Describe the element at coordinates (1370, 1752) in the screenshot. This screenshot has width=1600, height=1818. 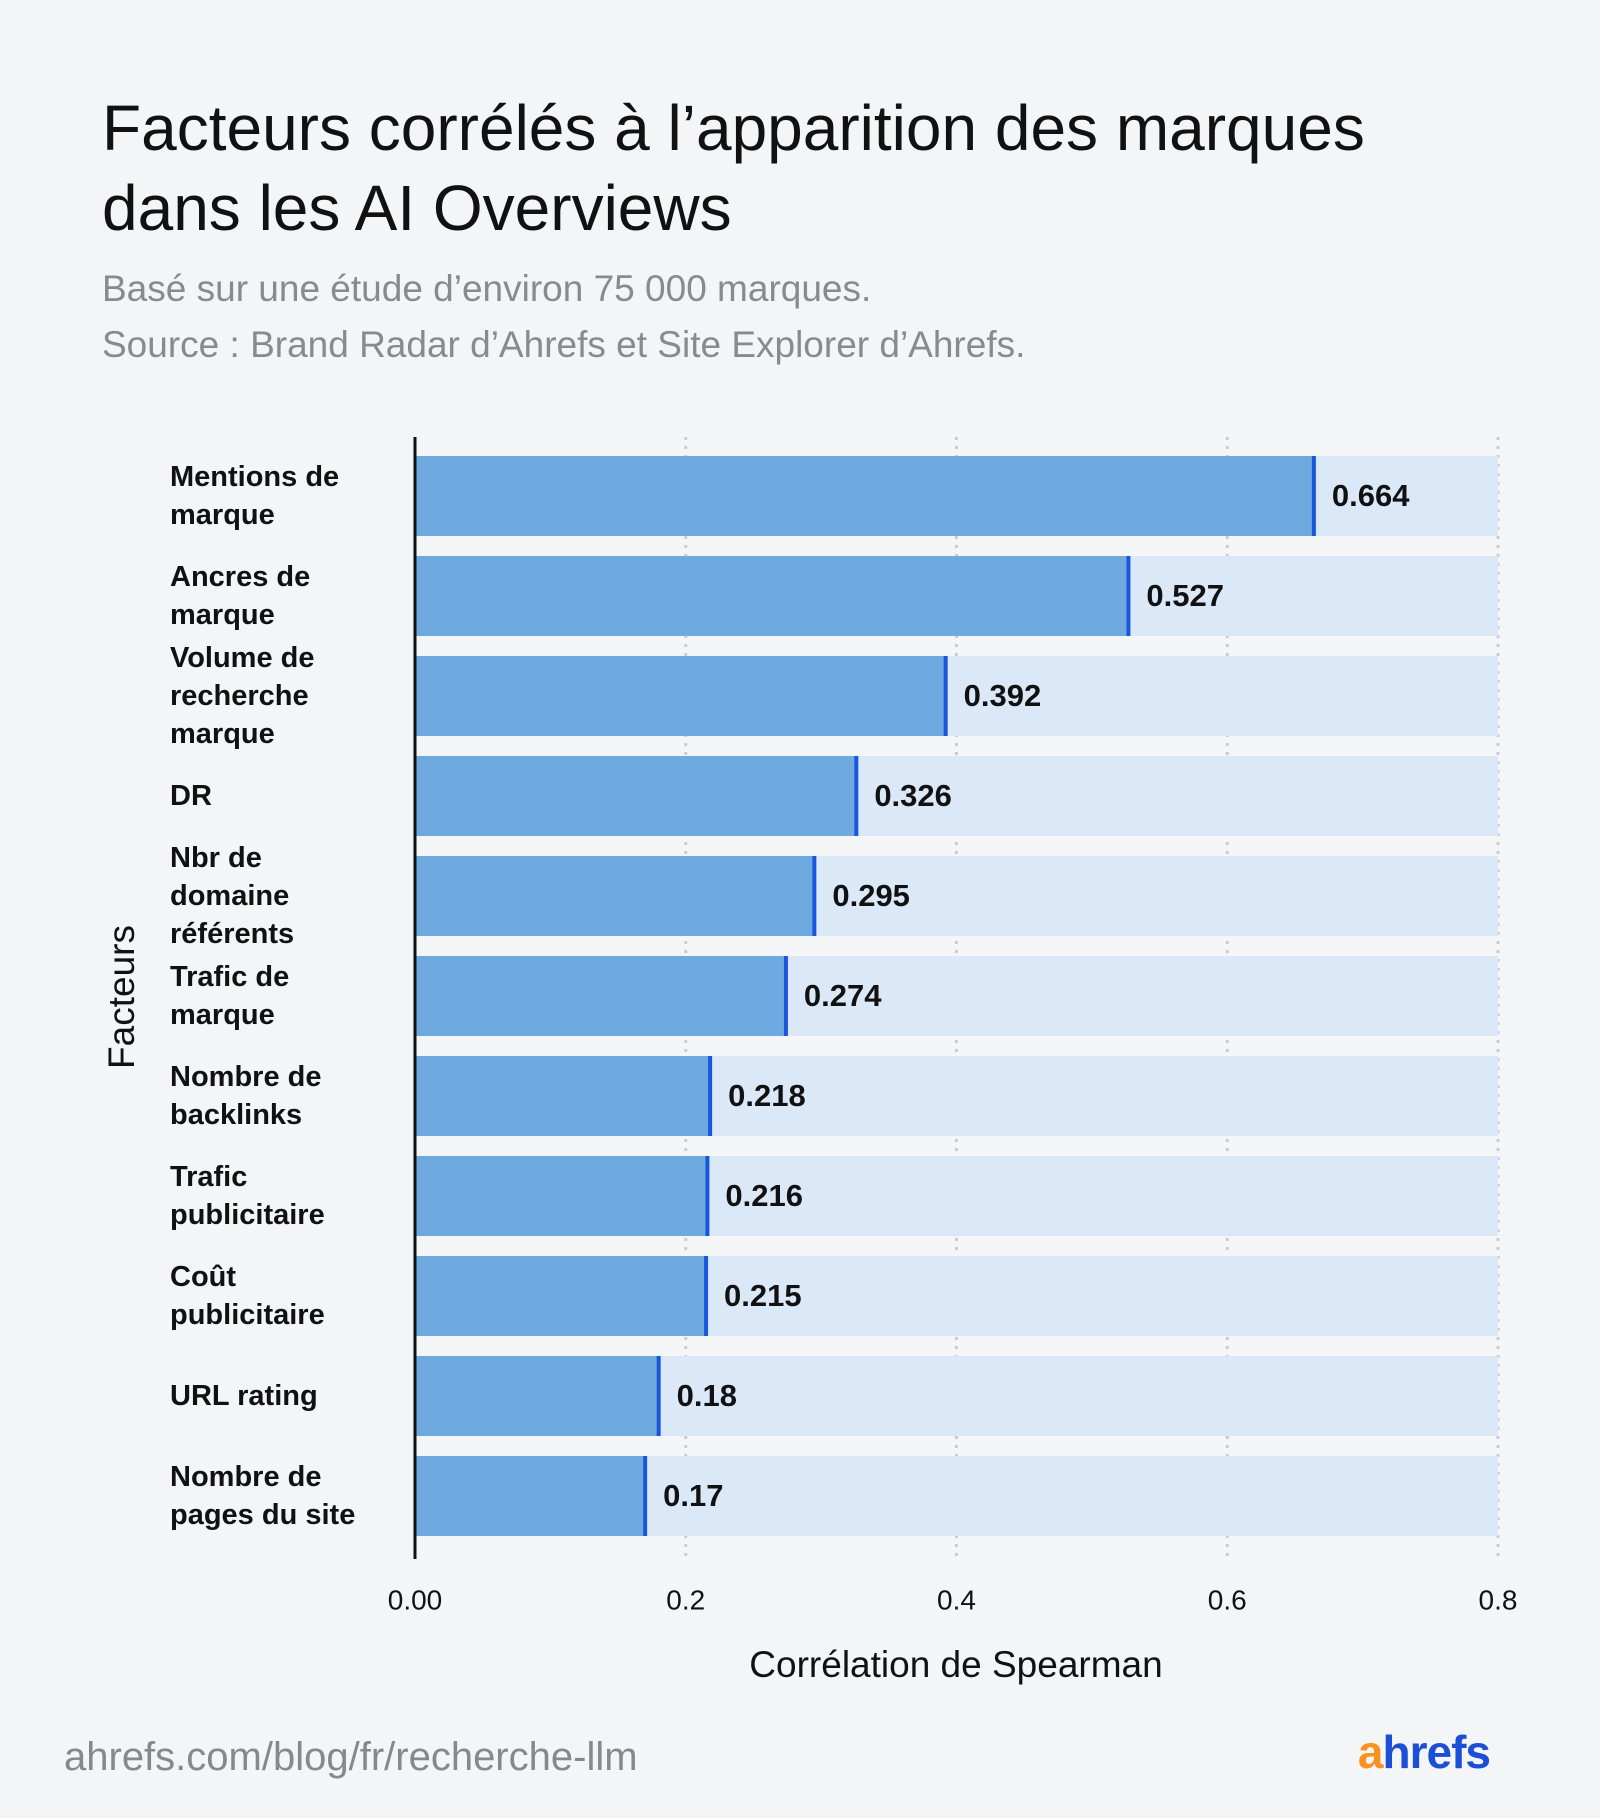
I see `logo-accent: a` at that location.